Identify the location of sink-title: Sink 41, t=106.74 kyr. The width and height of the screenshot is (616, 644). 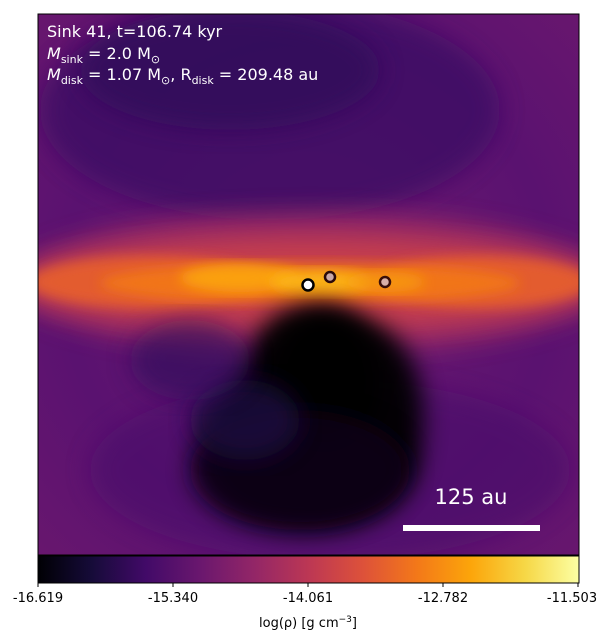
(135, 31).